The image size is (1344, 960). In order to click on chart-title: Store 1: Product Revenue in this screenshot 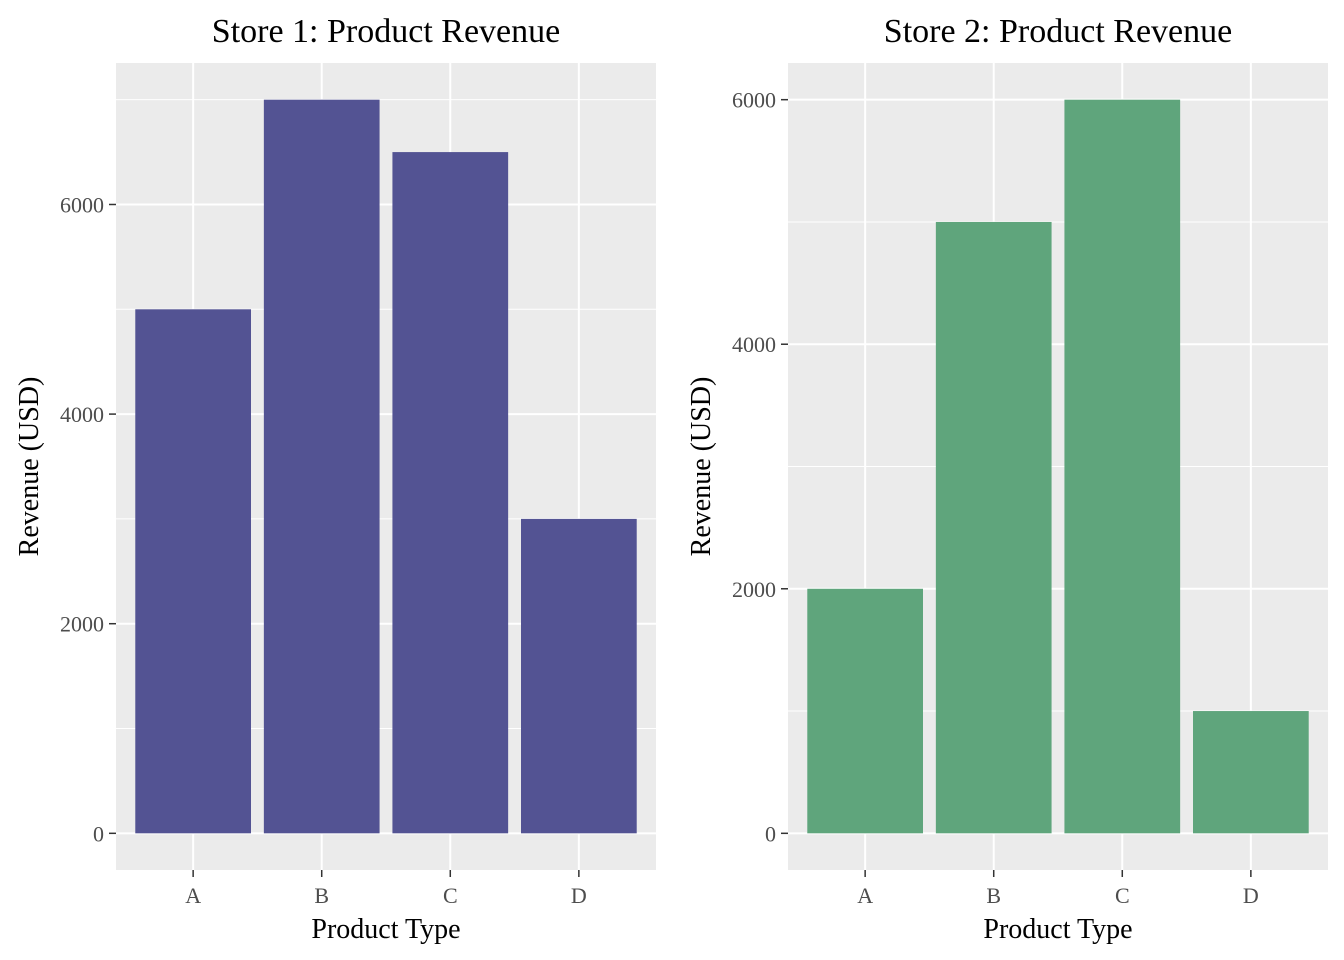, I will do `click(386, 31)`.